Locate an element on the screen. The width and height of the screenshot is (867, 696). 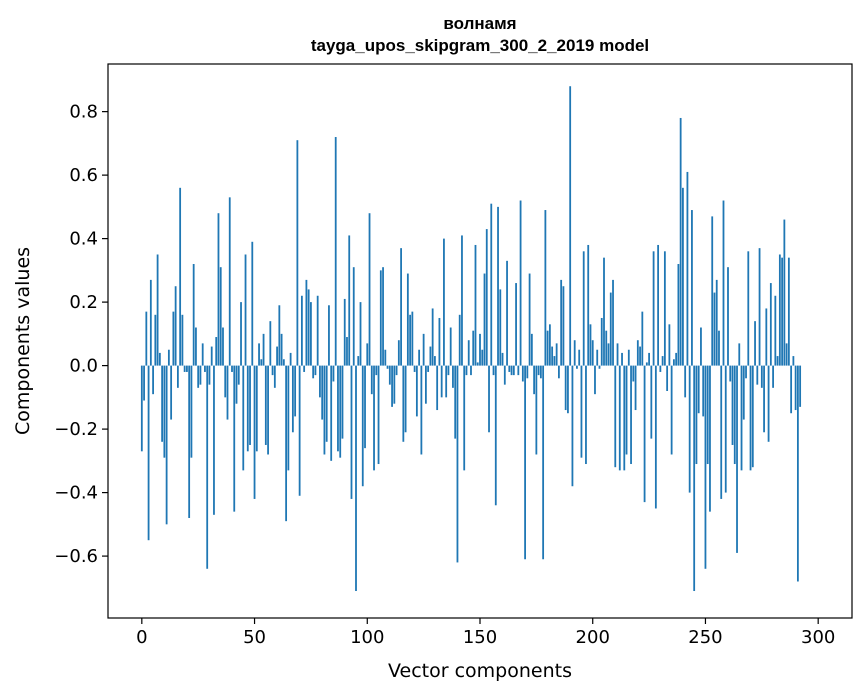
x-tick-label: 200 is located at coordinates (593, 637).